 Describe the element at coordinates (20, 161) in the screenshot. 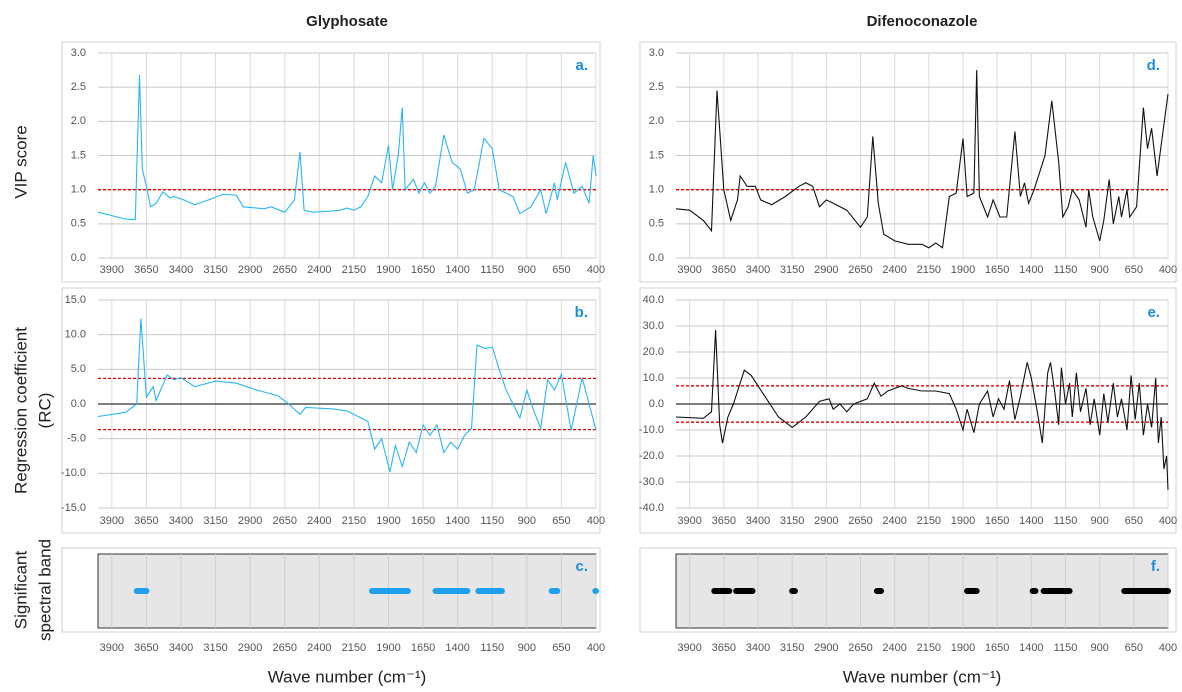

I see `y-axis-title: VIP score` at that location.